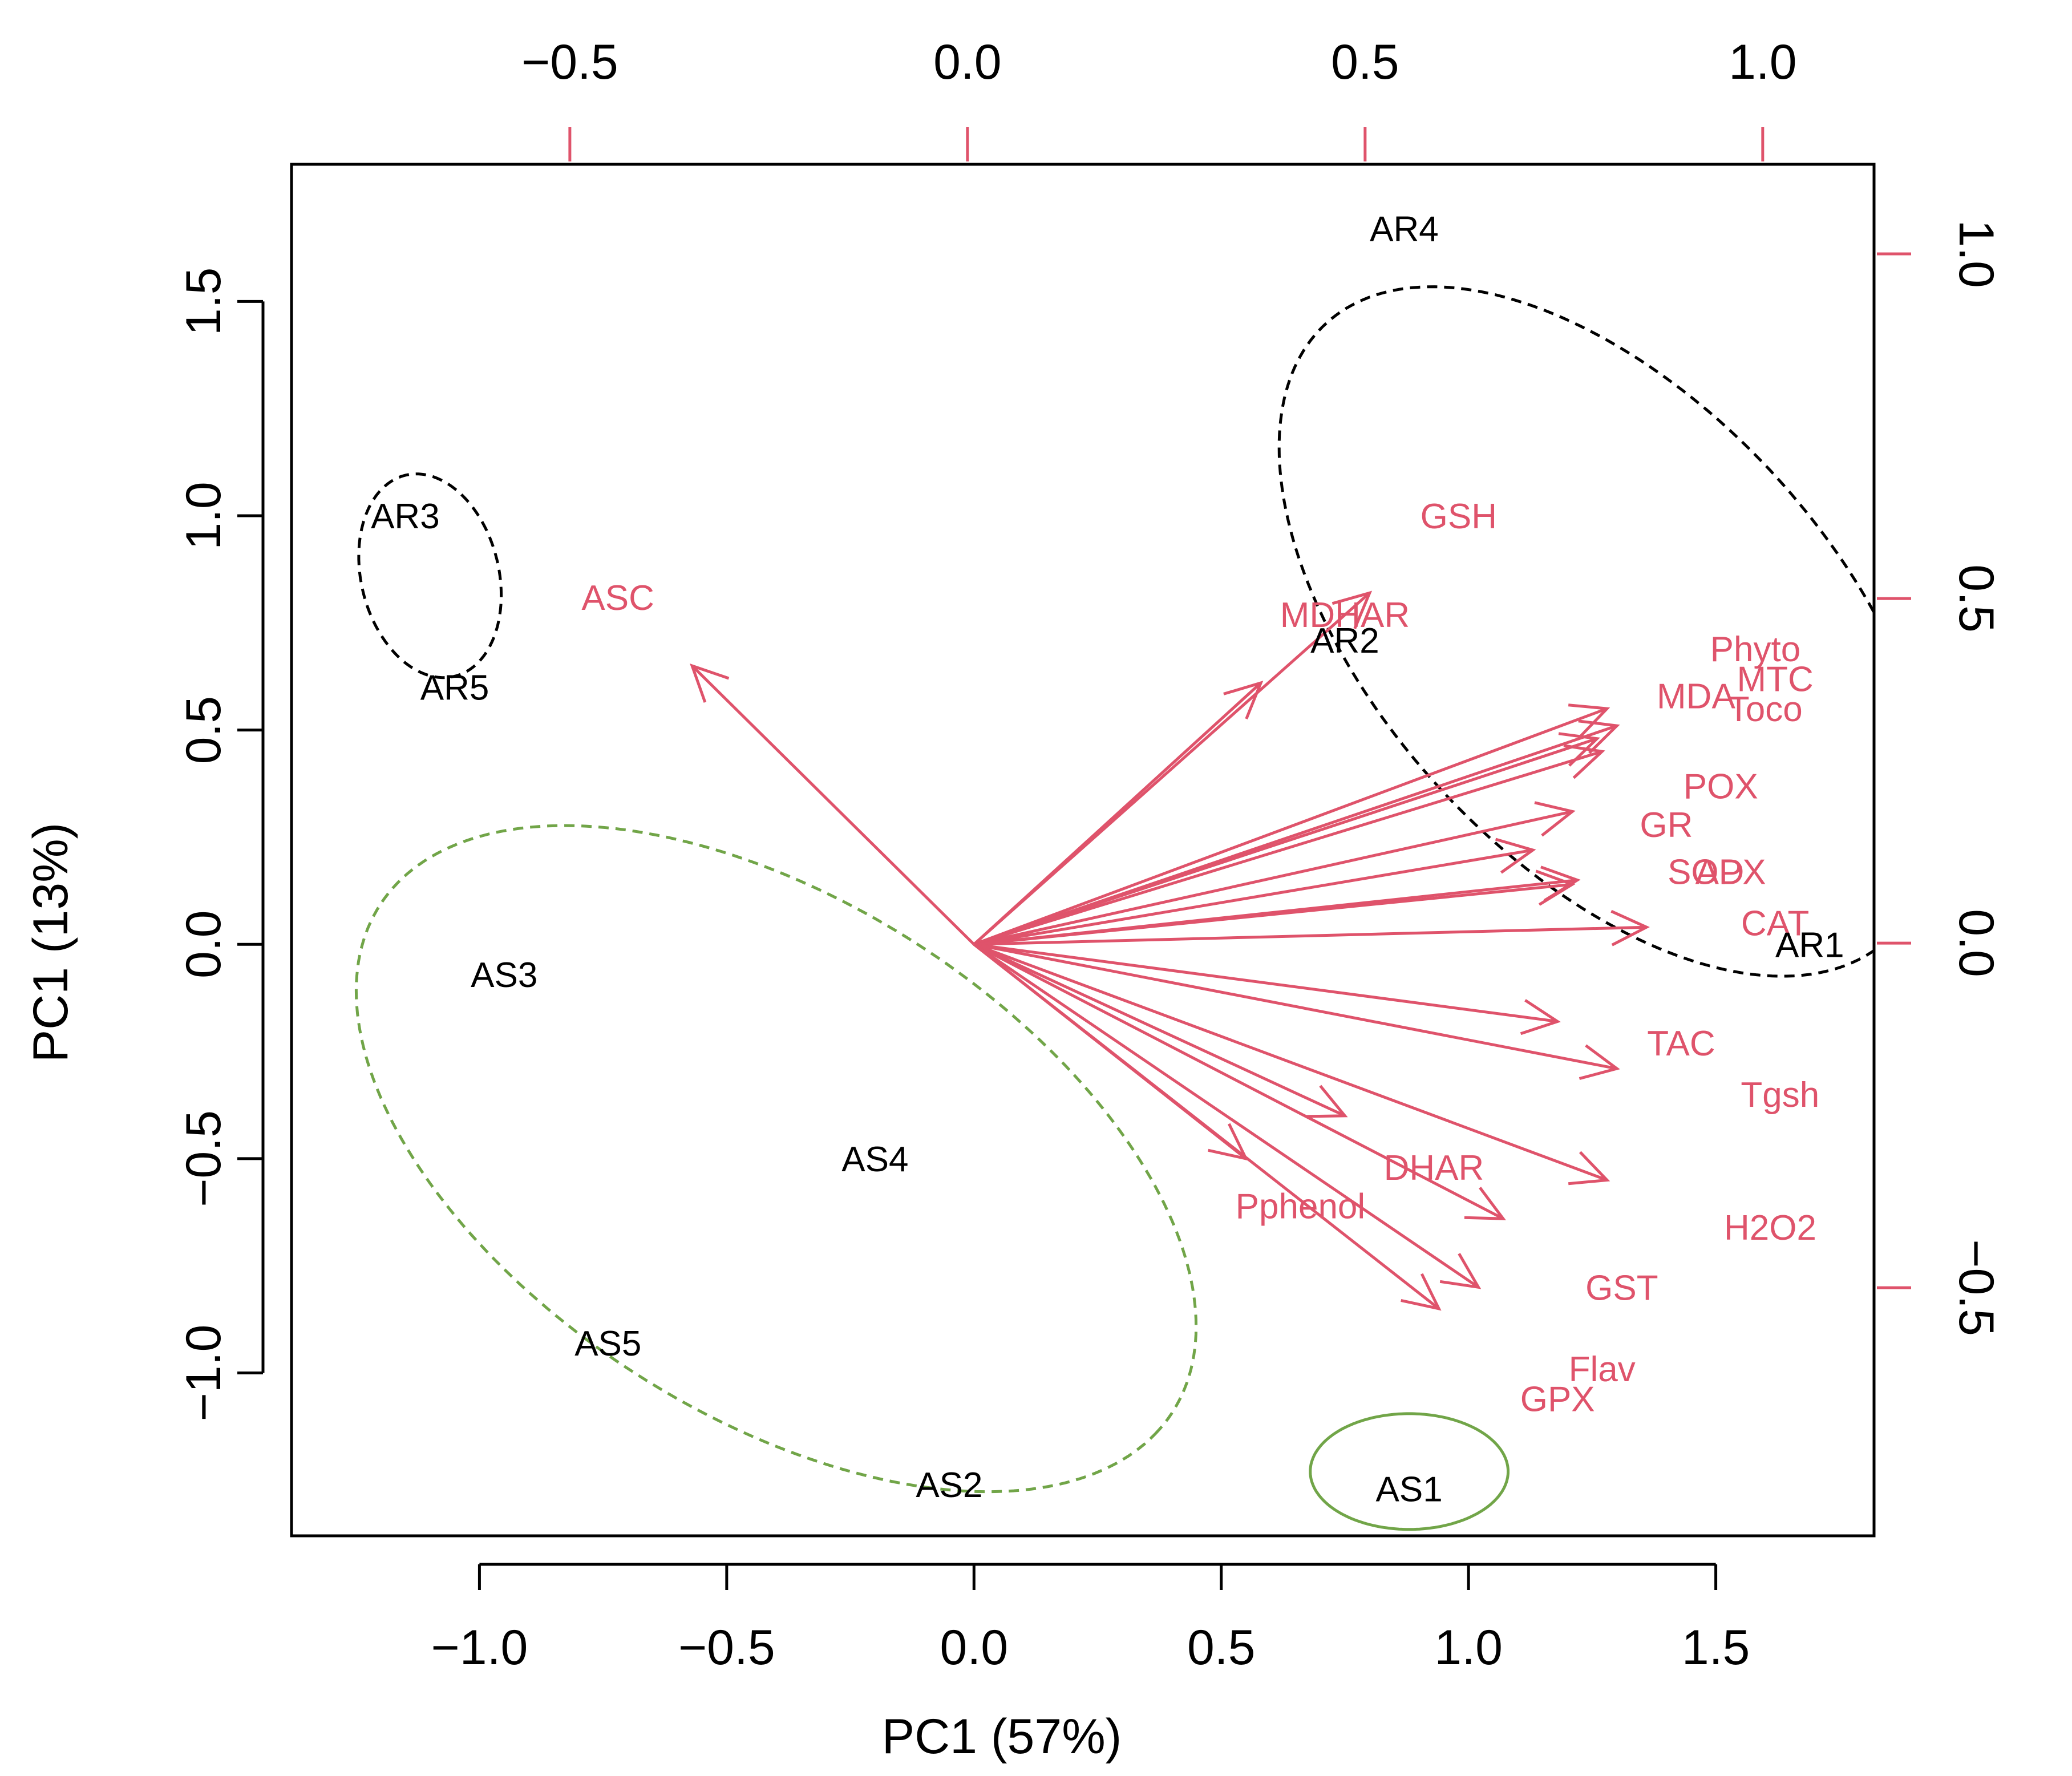 The width and height of the screenshot is (2072, 1776). What do you see at coordinates (1575, 632) in the screenshot?
I see `ellipse-ar-cluster-upper-right` at bounding box center [1575, 632].